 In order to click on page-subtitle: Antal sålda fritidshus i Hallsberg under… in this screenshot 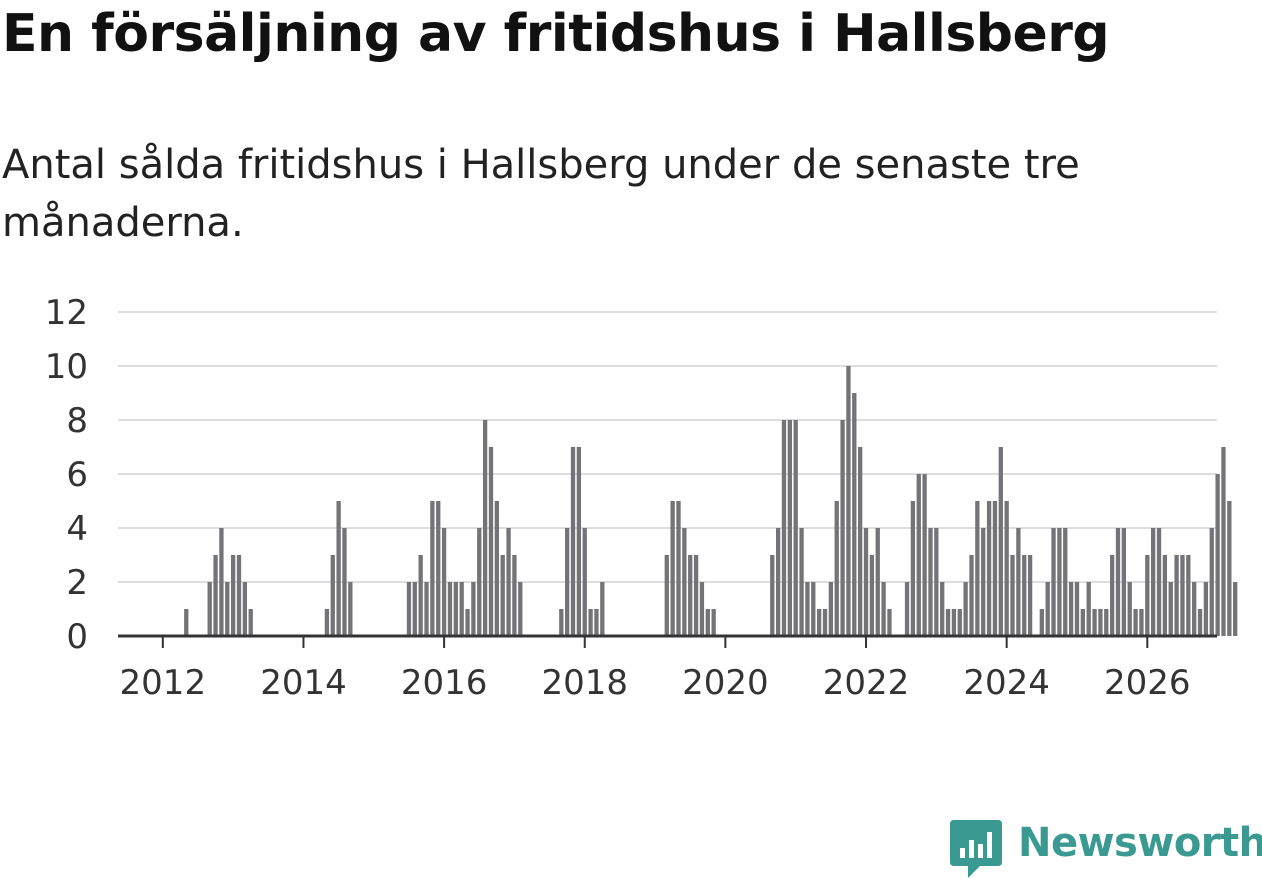, I will do `click(541, 194)`.